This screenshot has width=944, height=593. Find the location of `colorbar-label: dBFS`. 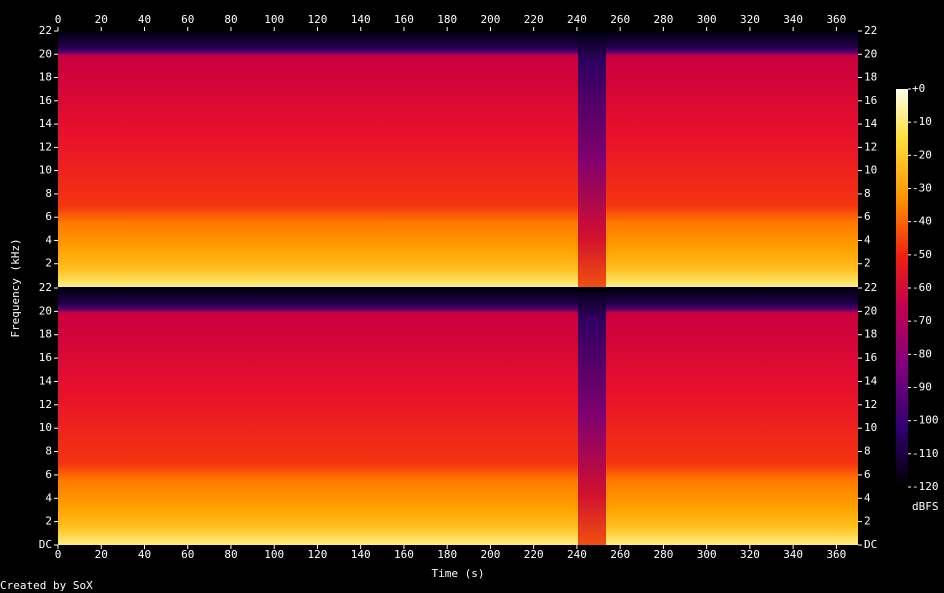

colorbar-label: dBFS is located at coordinates (925, 506).